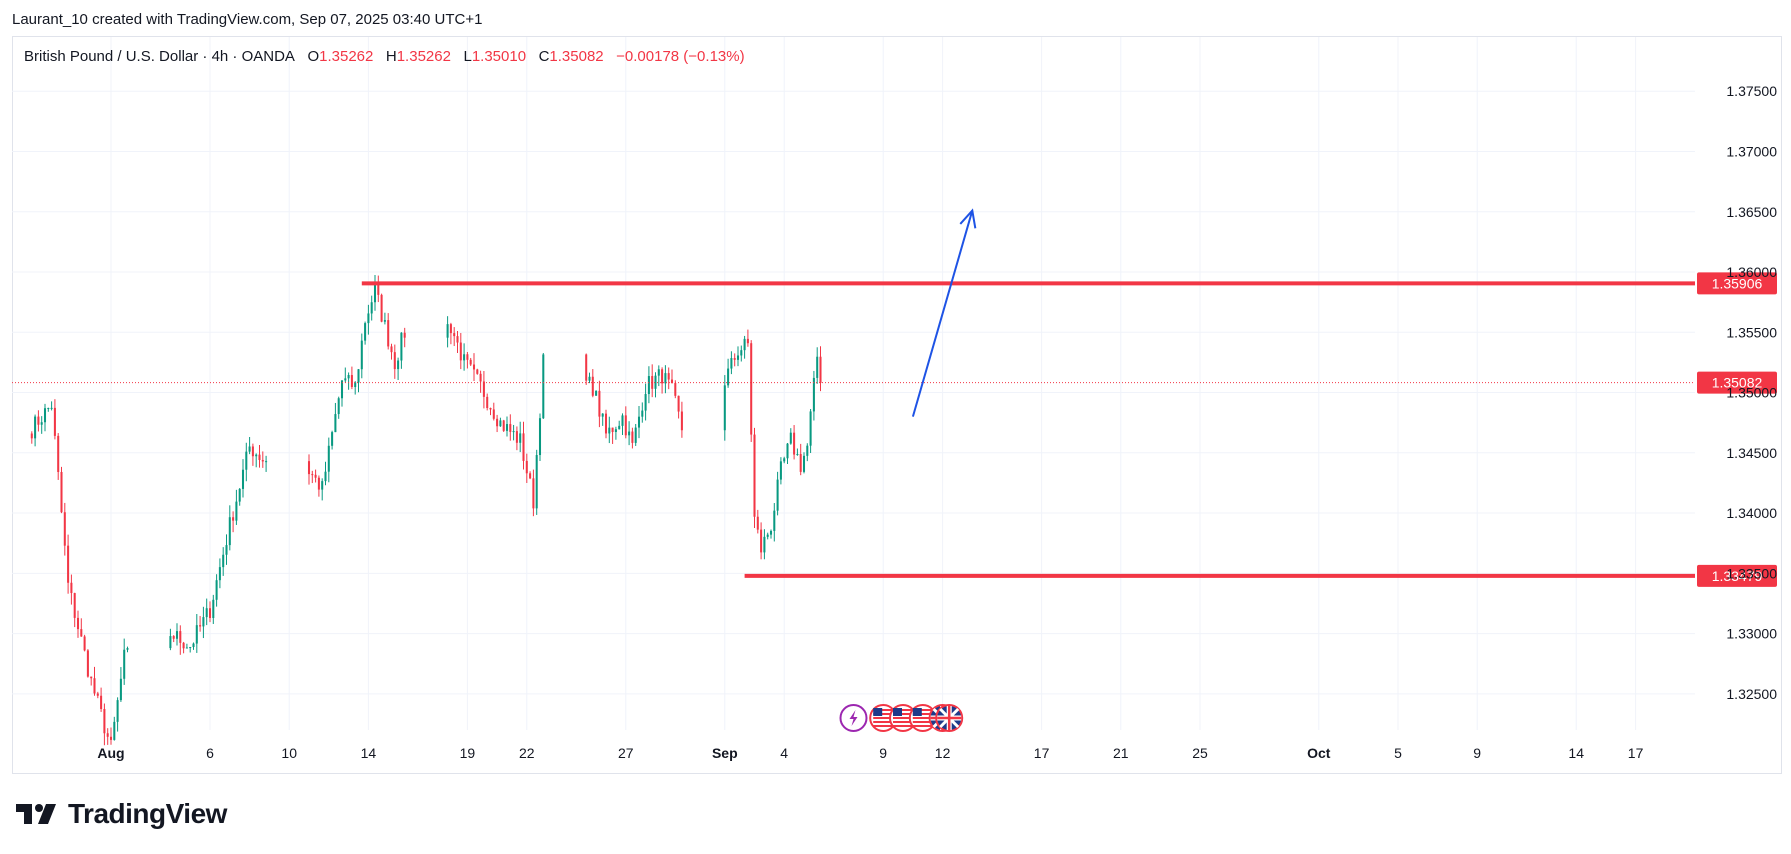 Image resolution: width=1791 pixels, height=854 pixels. I want to click on tradingview-logo: TradingView, so click(121, 814).